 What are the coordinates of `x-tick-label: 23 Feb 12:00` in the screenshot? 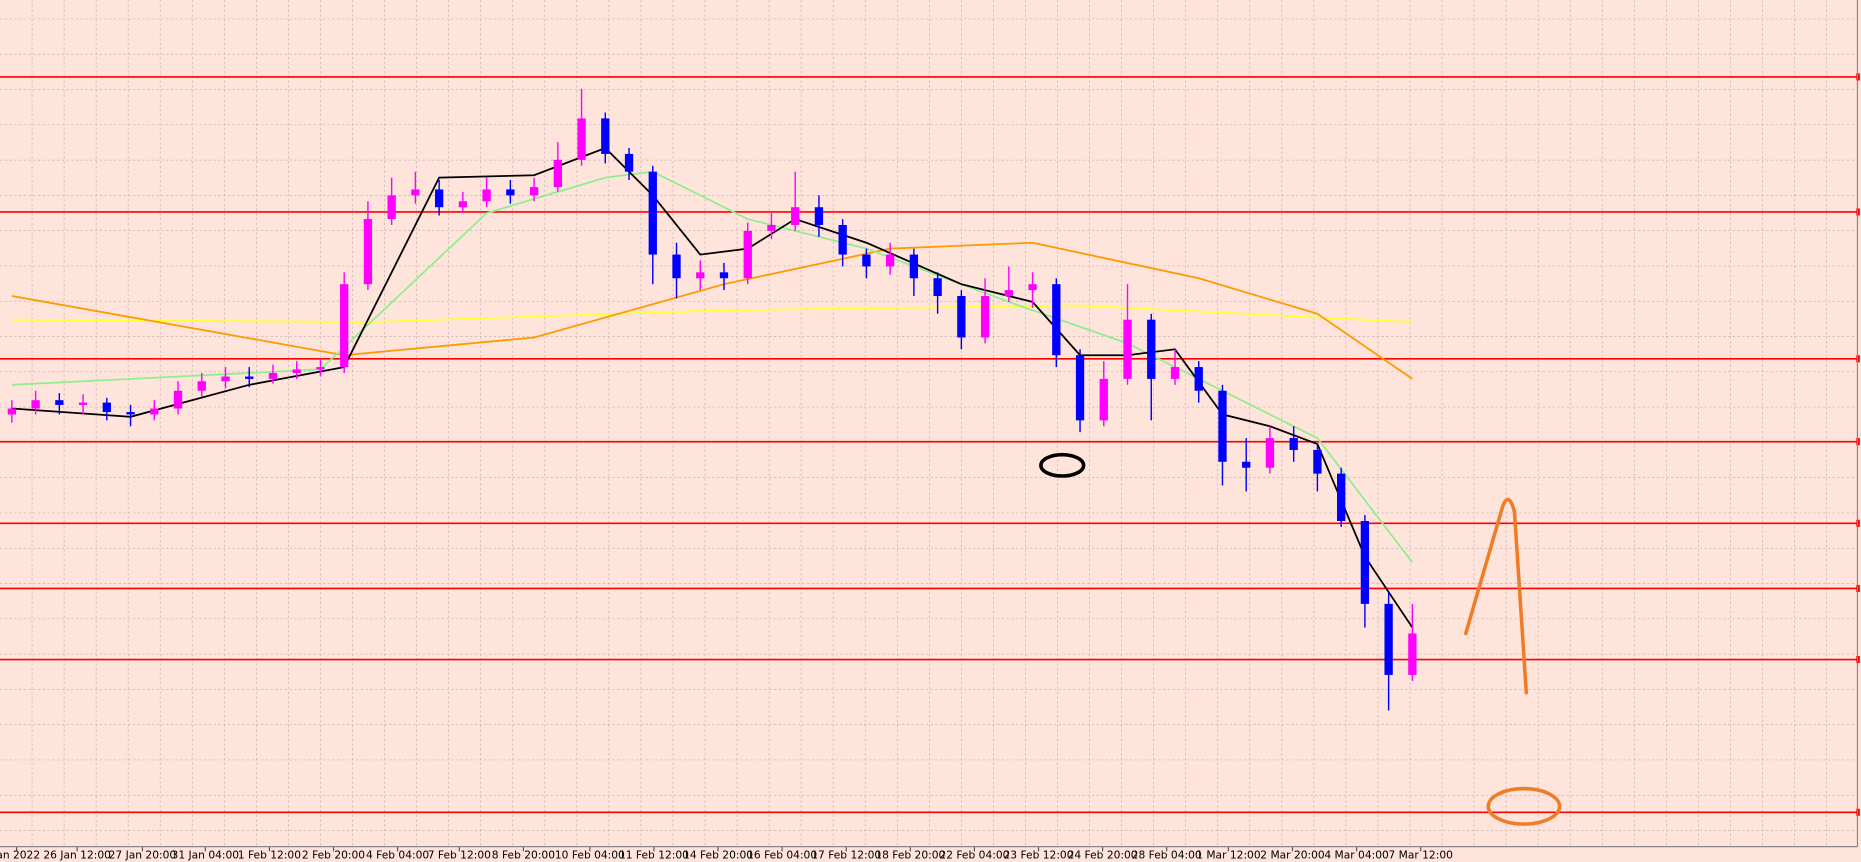 It's located at (1039, 854).